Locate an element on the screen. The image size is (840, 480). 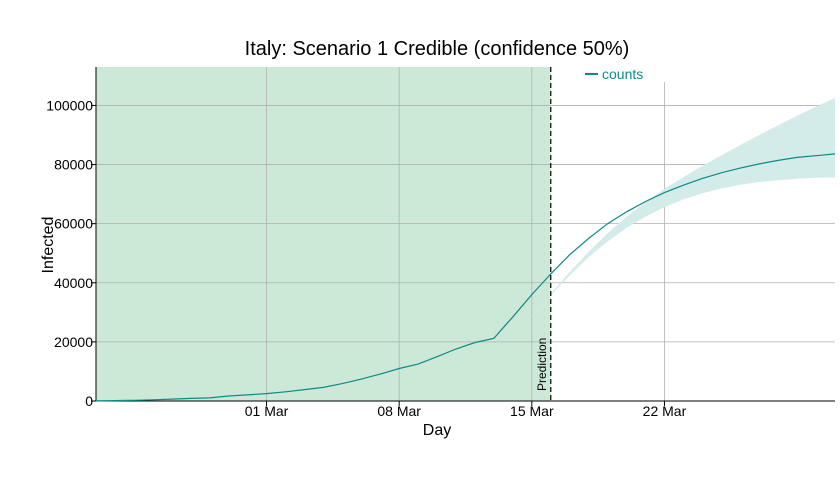
x-tick-label: 22 Mar is located at coordinates (665, 411).